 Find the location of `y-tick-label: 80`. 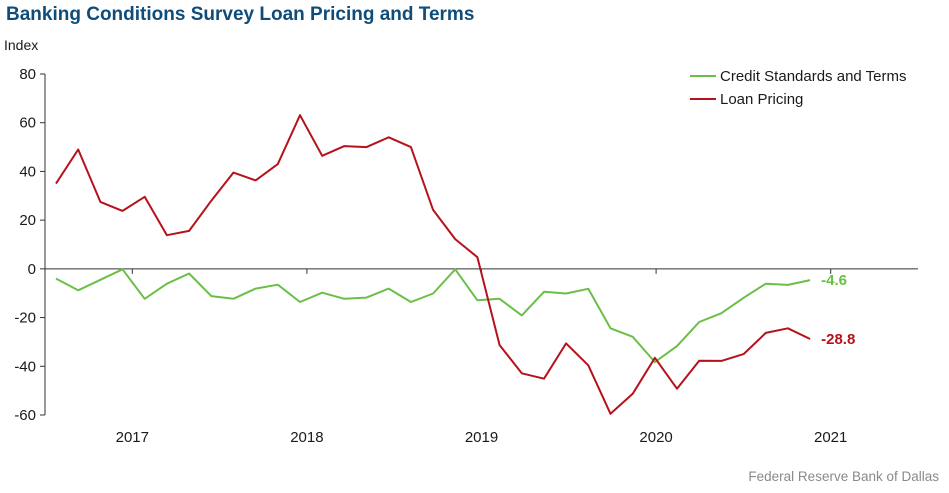

y-tick-label: 80 is located at coordinates (27, 74).